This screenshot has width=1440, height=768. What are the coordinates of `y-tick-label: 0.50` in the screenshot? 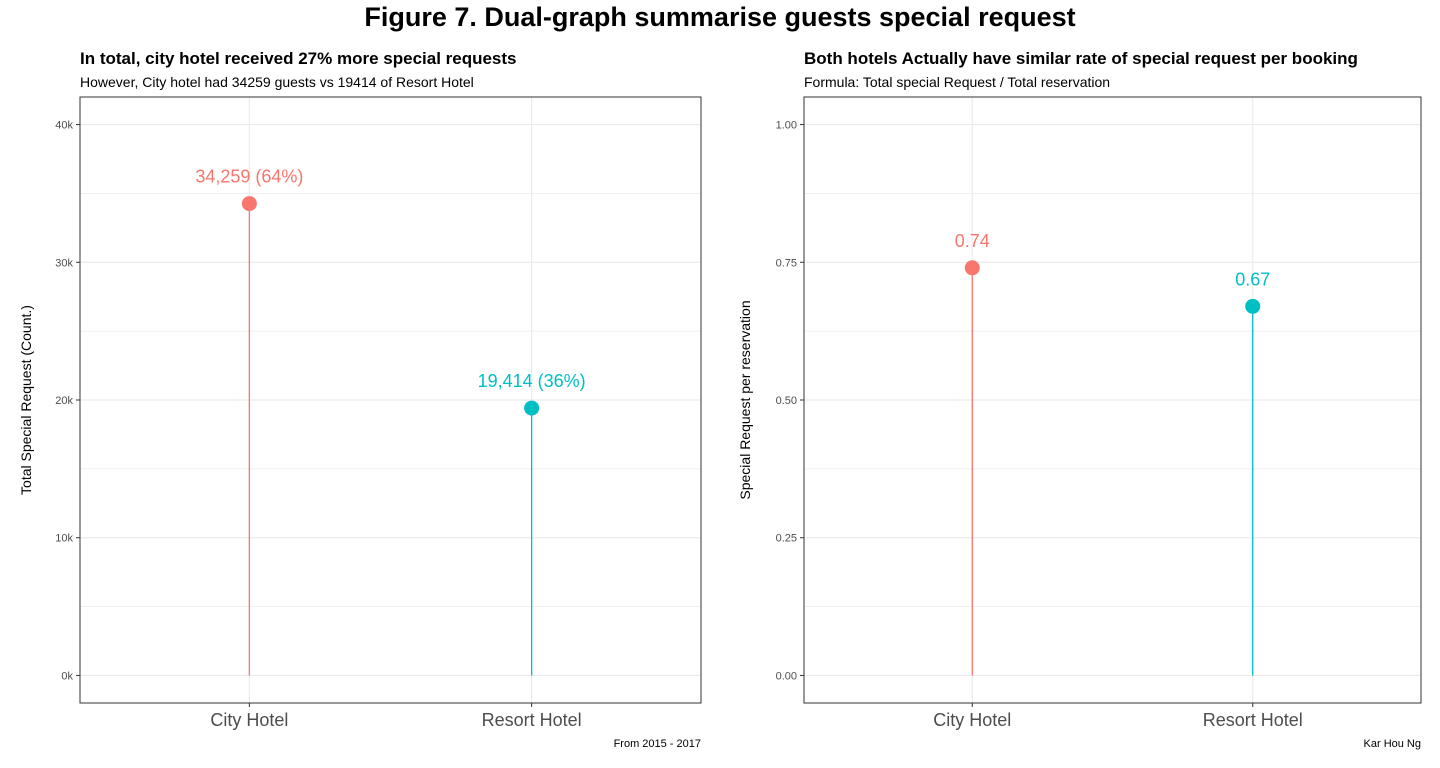 It's located at (786, 401).